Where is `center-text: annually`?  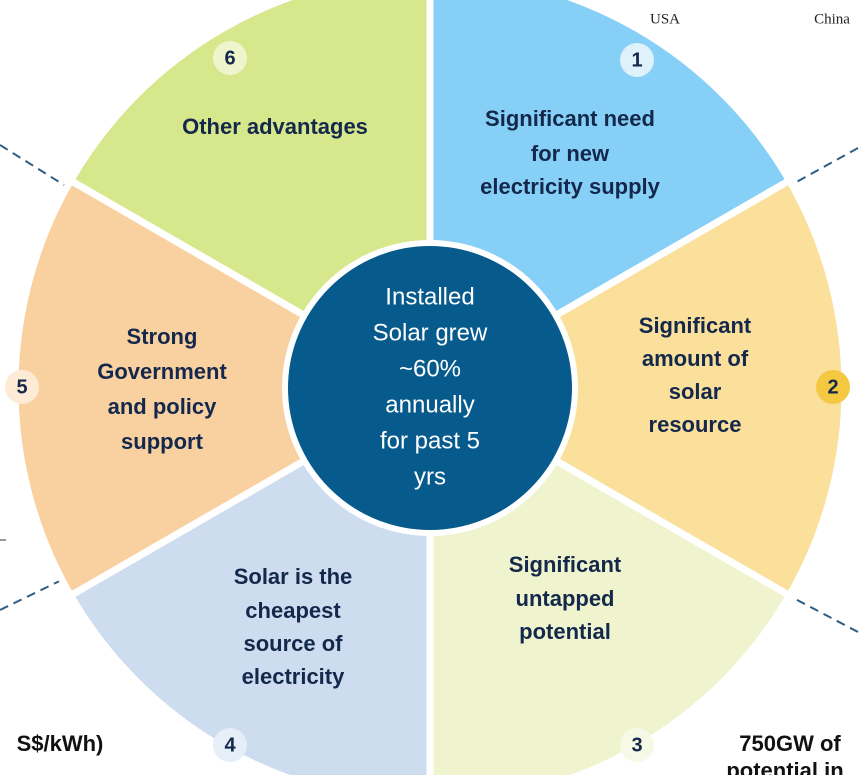 center-text: annually is located at coordinates (429, 404).